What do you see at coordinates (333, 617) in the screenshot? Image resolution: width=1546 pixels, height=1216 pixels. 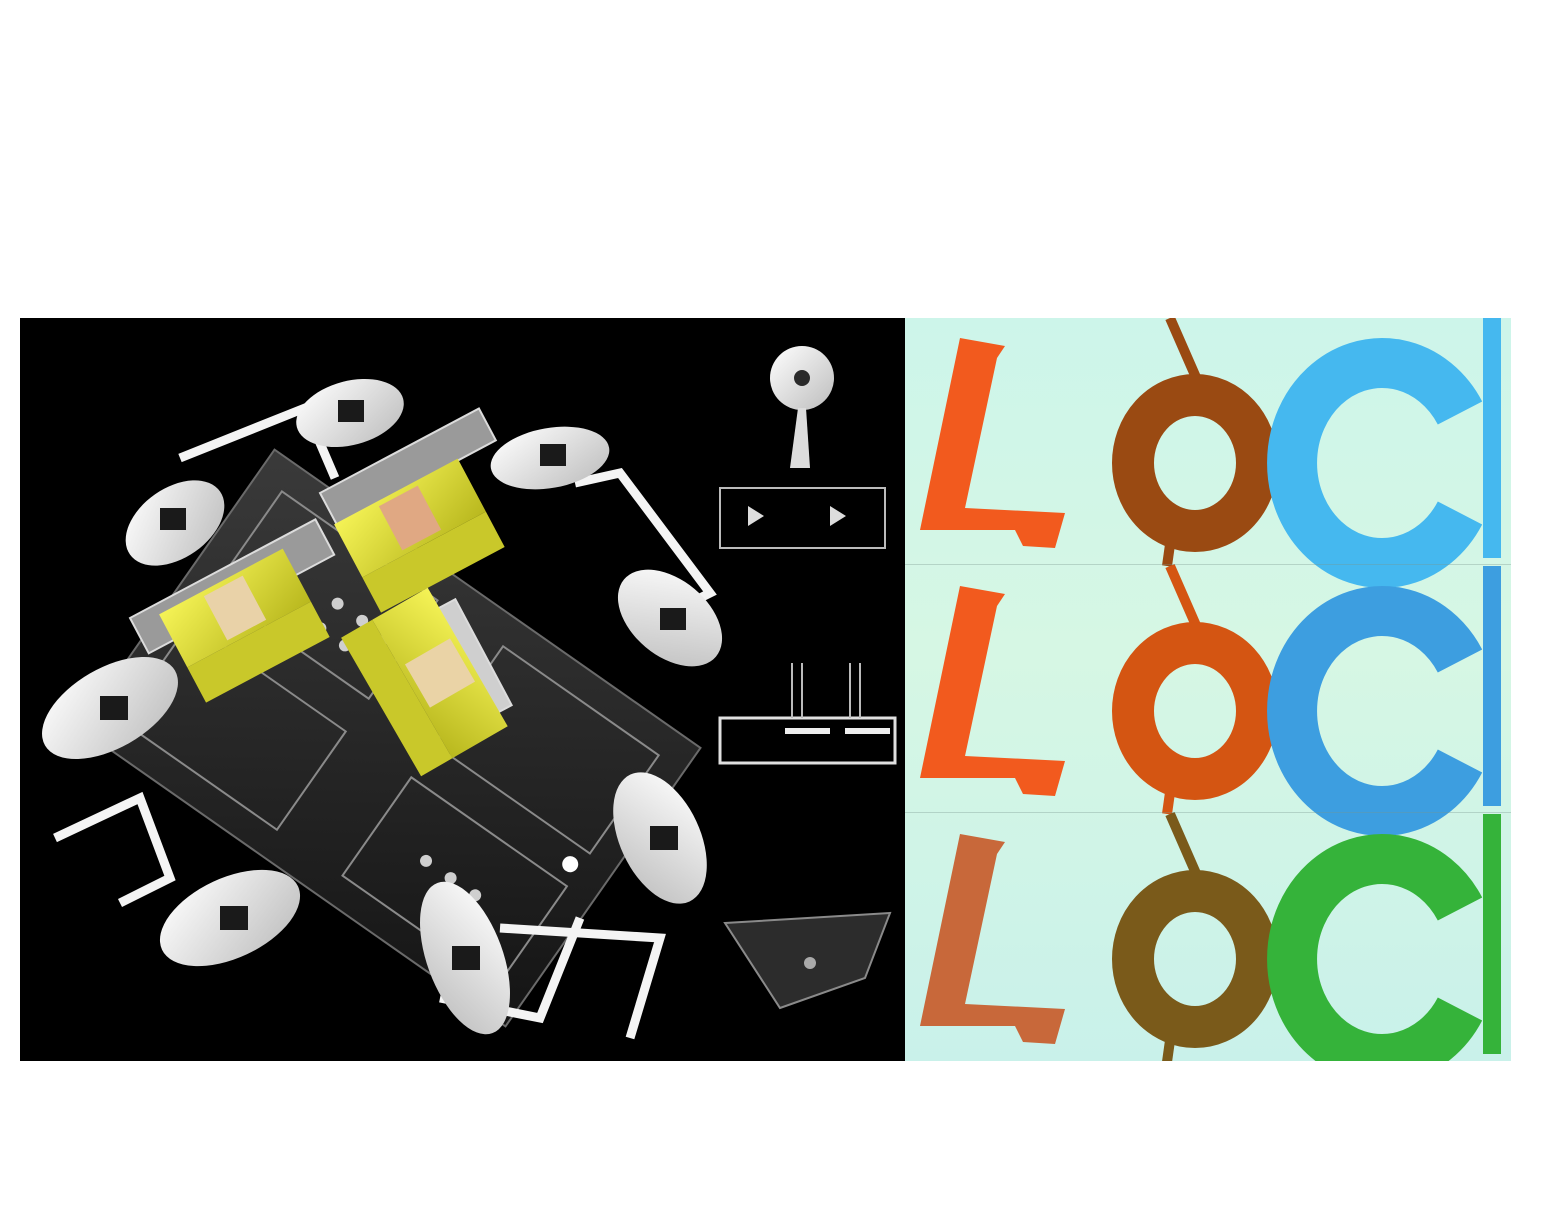 I see `yellow-clamps` at bounding box center [333, 617].